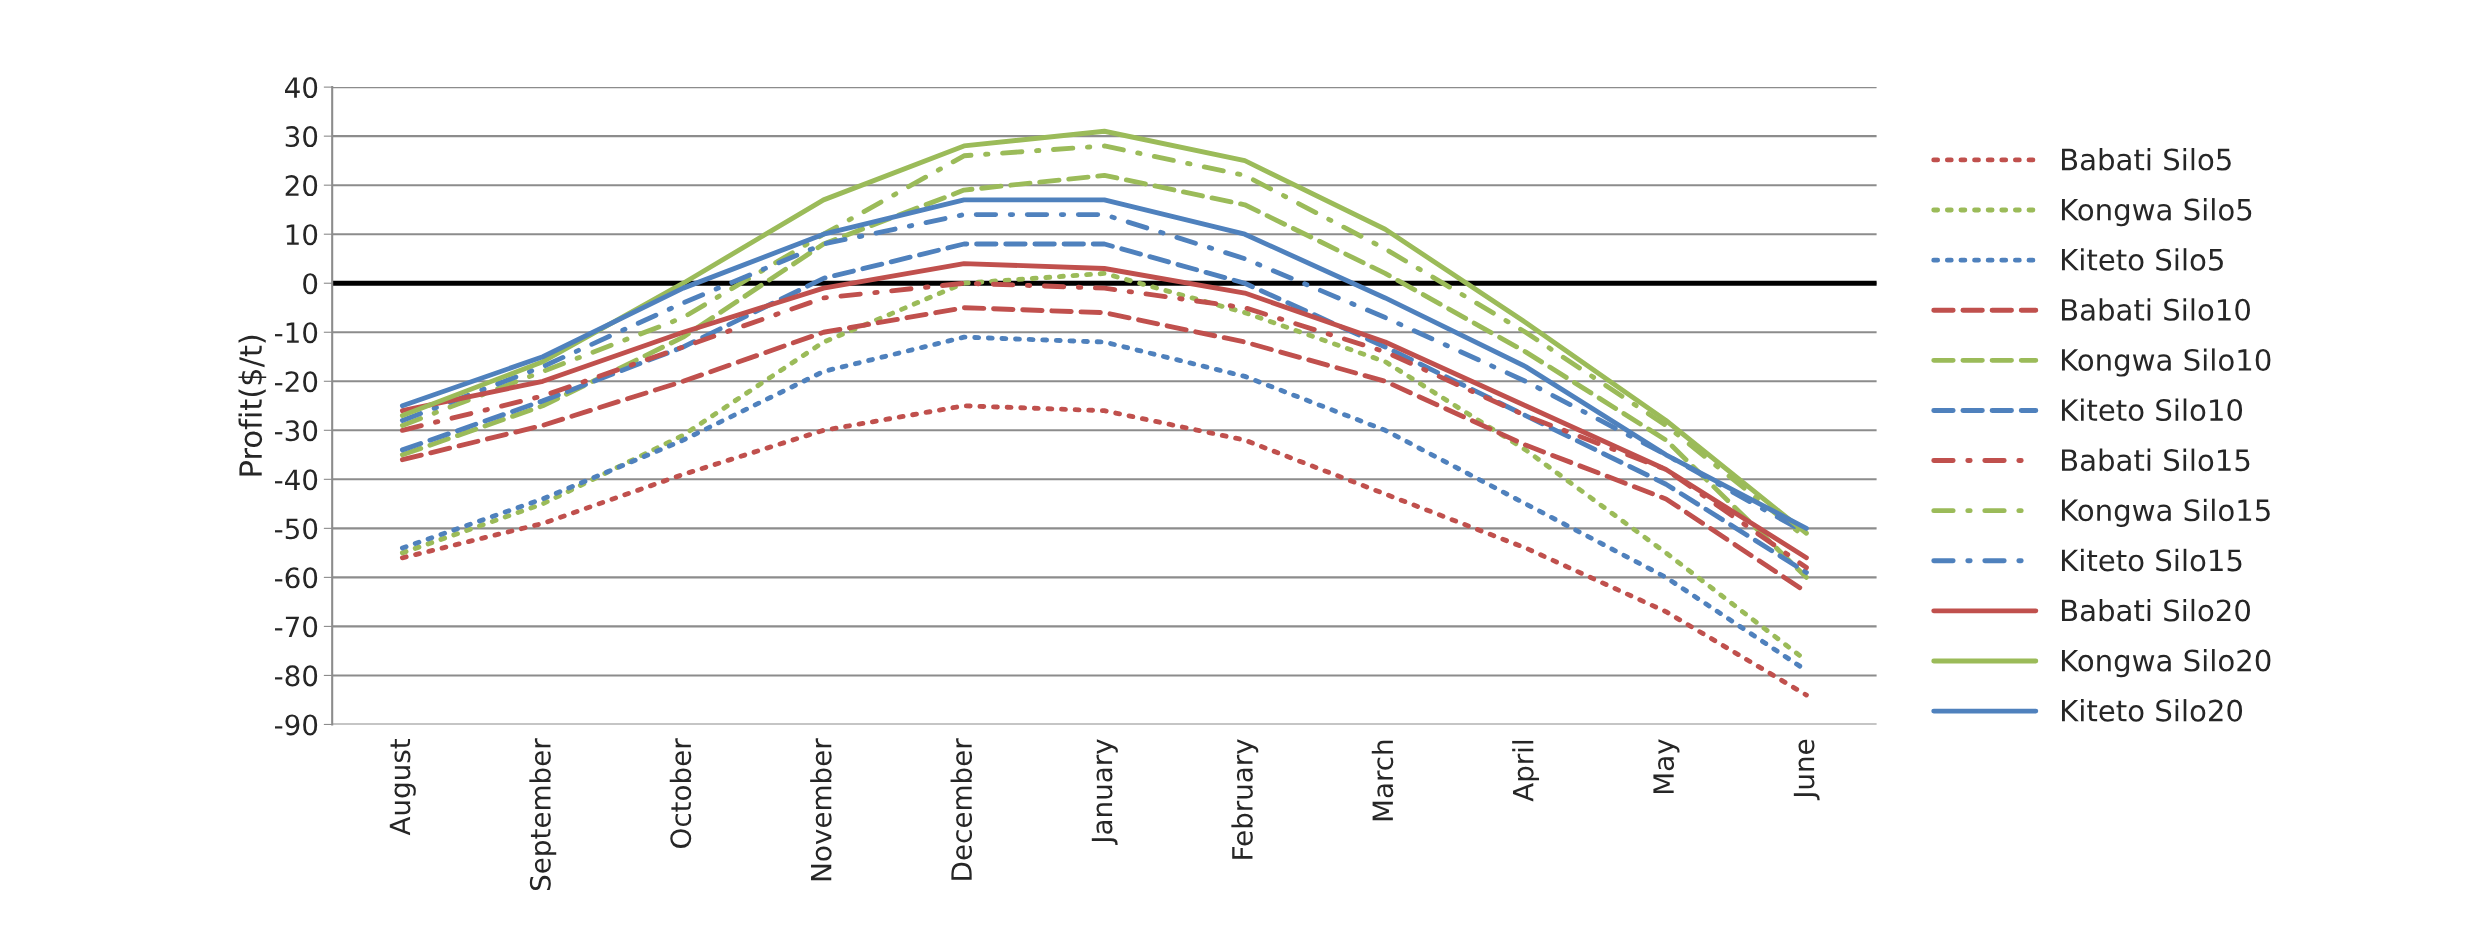 The height and width of the screenshot is (947, 2479). What do you see at coordinates (2142, 259) in the screenshot?
I see `legend-label: Kiteto Silo5` at bounding box center [2142, 259].